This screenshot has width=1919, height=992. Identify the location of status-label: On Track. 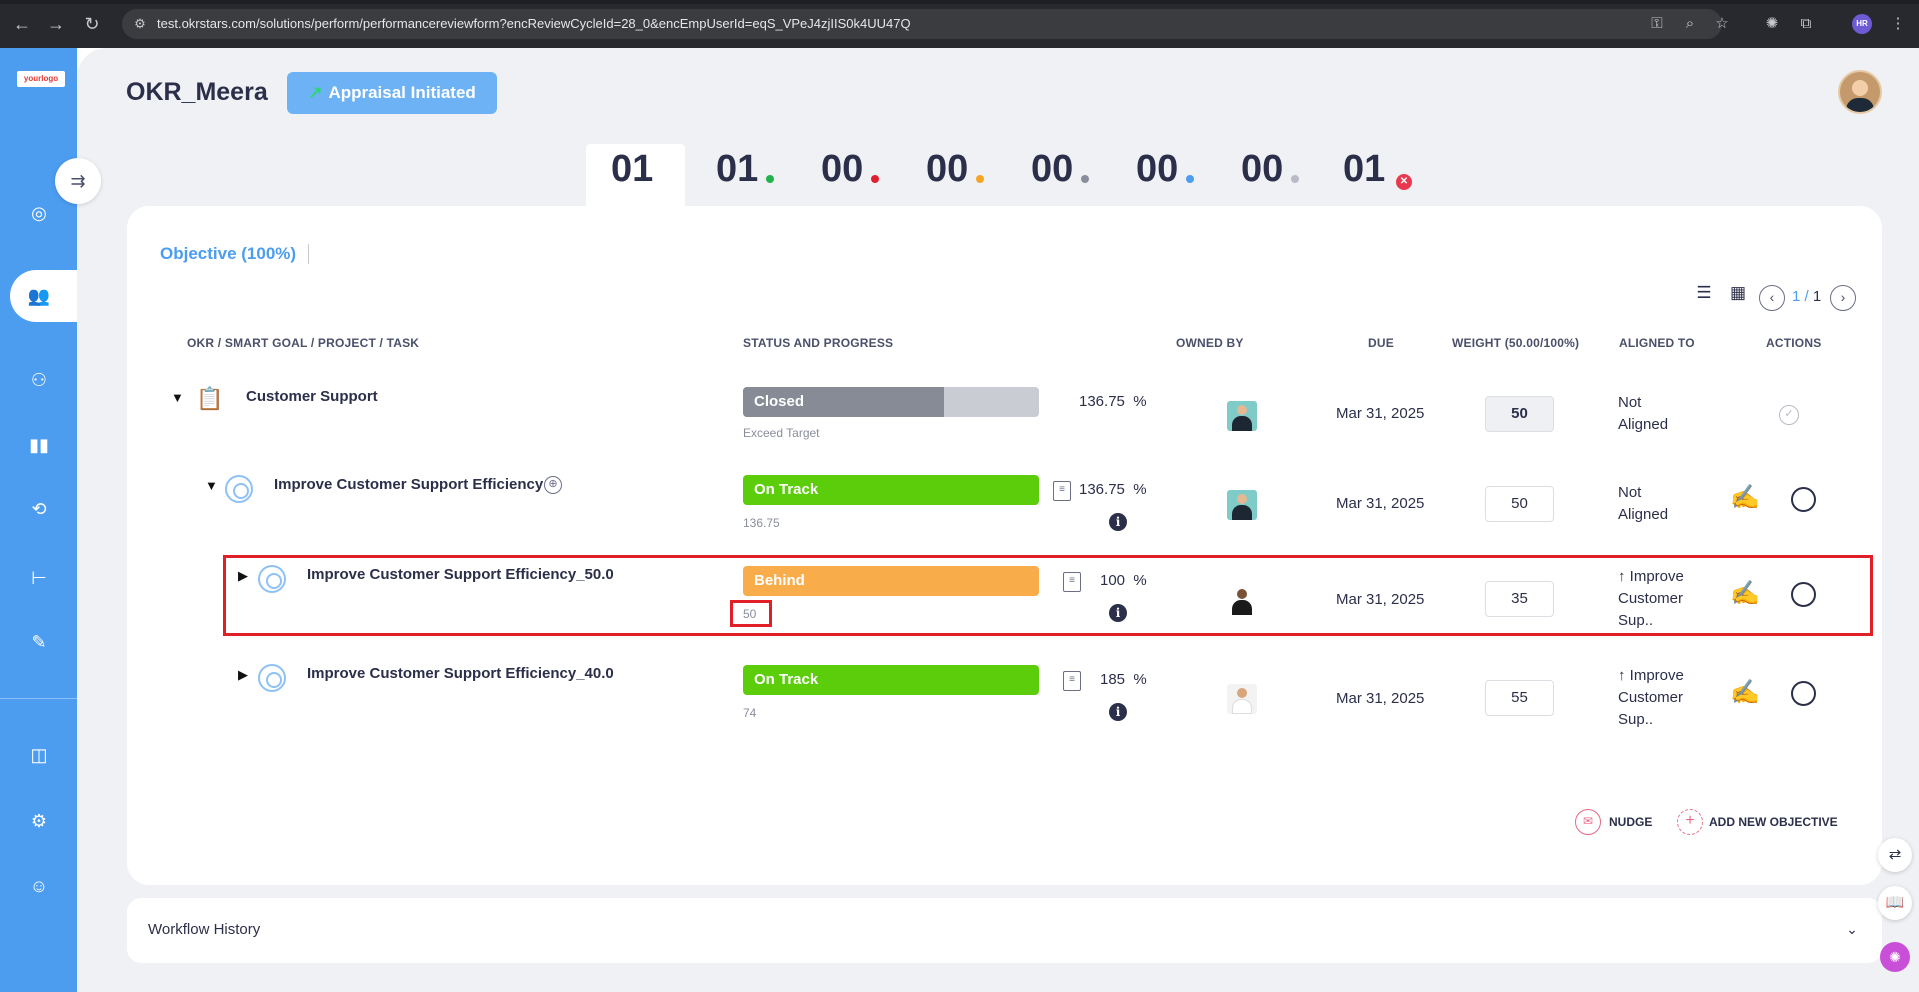
(786, 679).